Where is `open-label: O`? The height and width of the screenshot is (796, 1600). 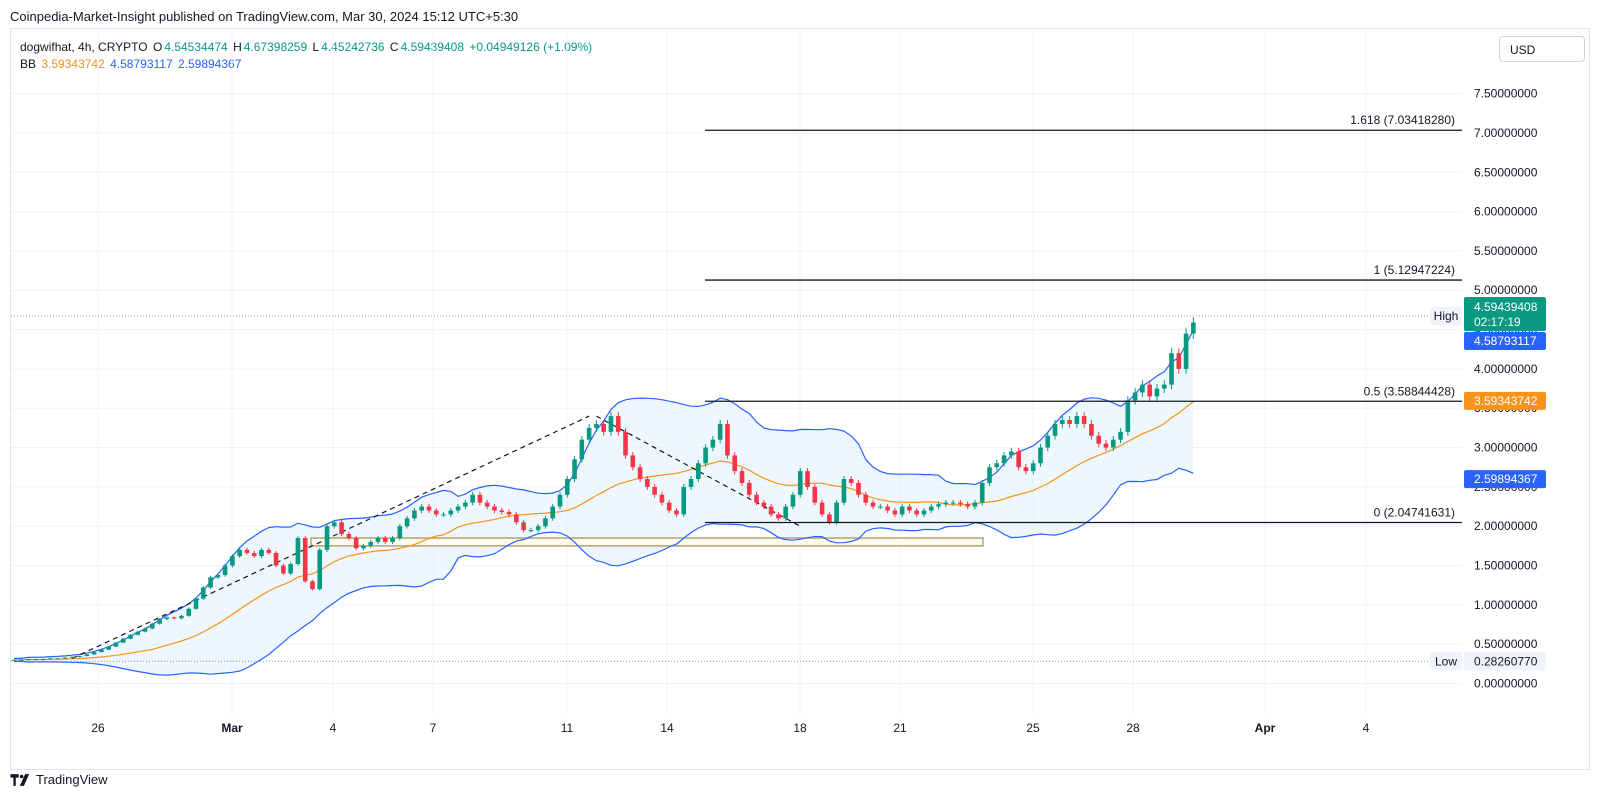 open-label: O is located at coordinates (157, 47).